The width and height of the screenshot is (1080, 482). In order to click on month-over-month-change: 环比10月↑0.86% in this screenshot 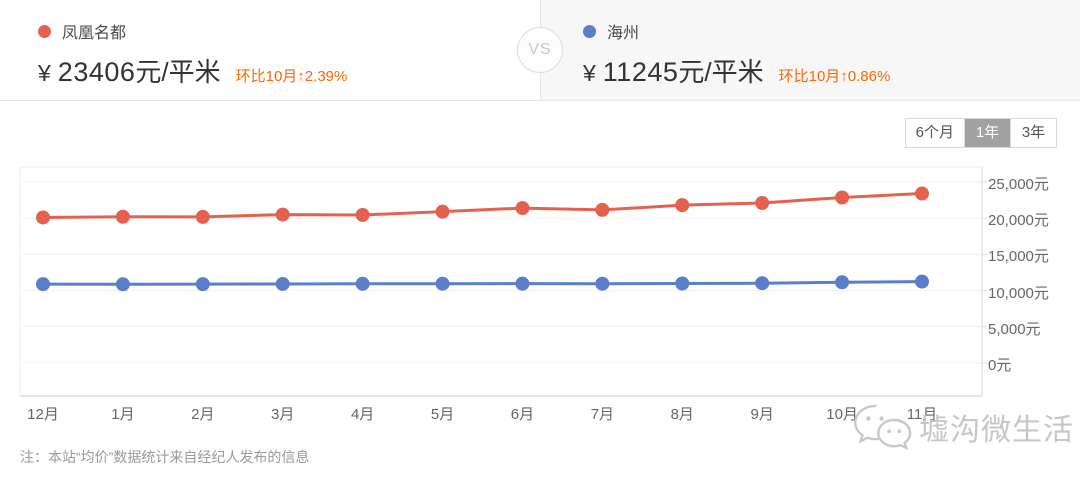, I will do `click(834, 76)`.